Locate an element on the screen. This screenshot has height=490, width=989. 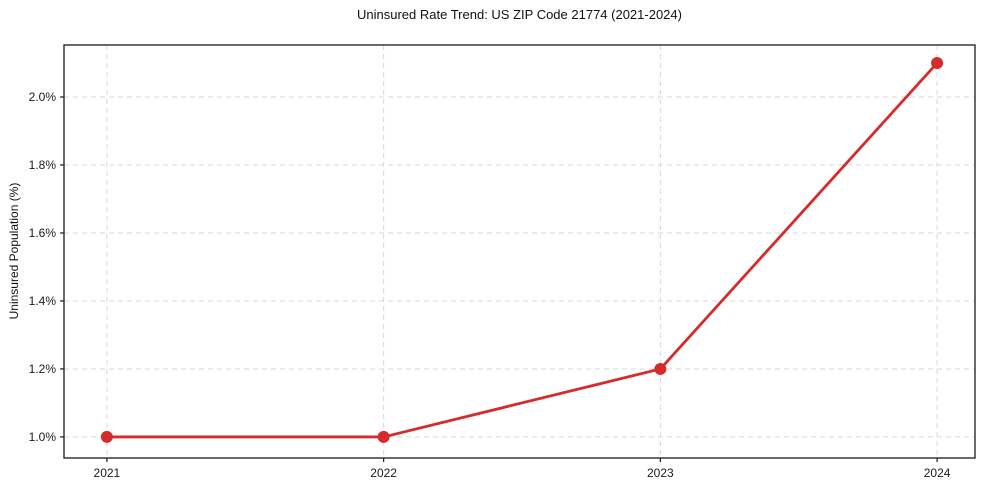
data-point-2021 is located at coordinates (106, 436).